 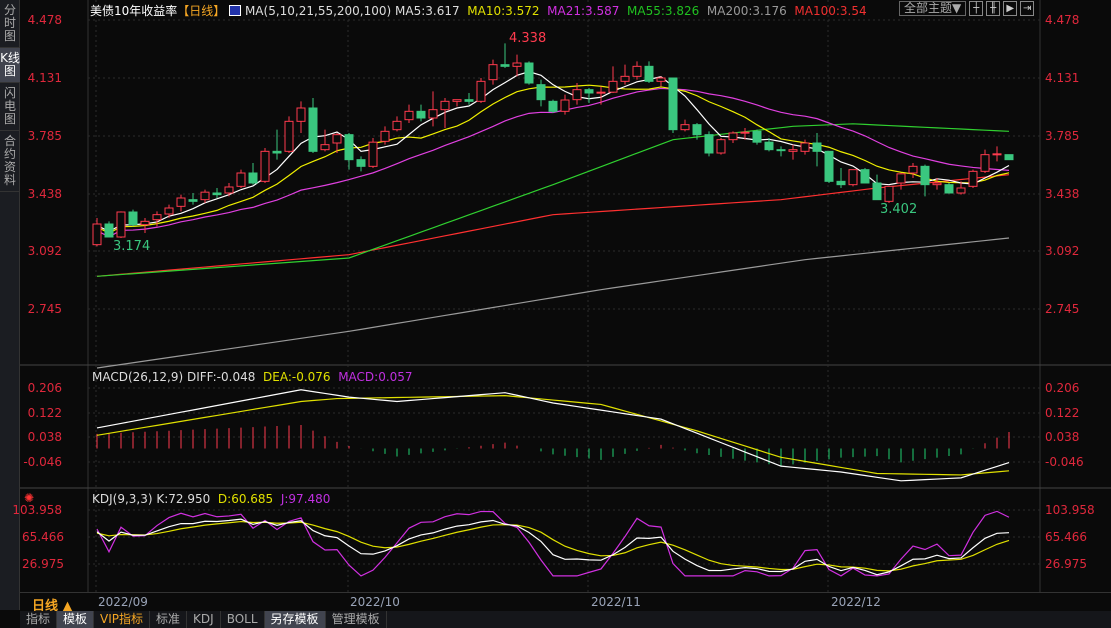 What do you see at coordinates (43, 564) in the screenshot?
I see `kdj-axis-left-2: 26.975` at bounding box center [43, 564].